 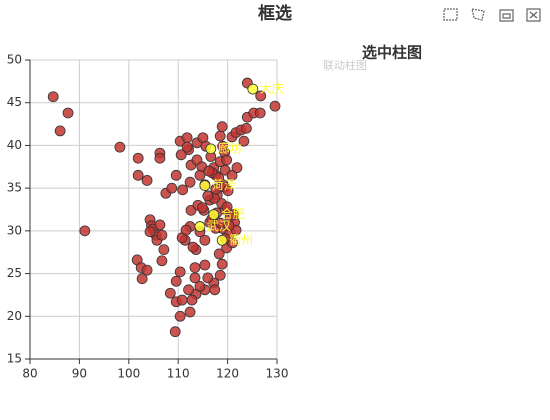 I want to click on point-label: 衢州, so click(x=241, y=240).